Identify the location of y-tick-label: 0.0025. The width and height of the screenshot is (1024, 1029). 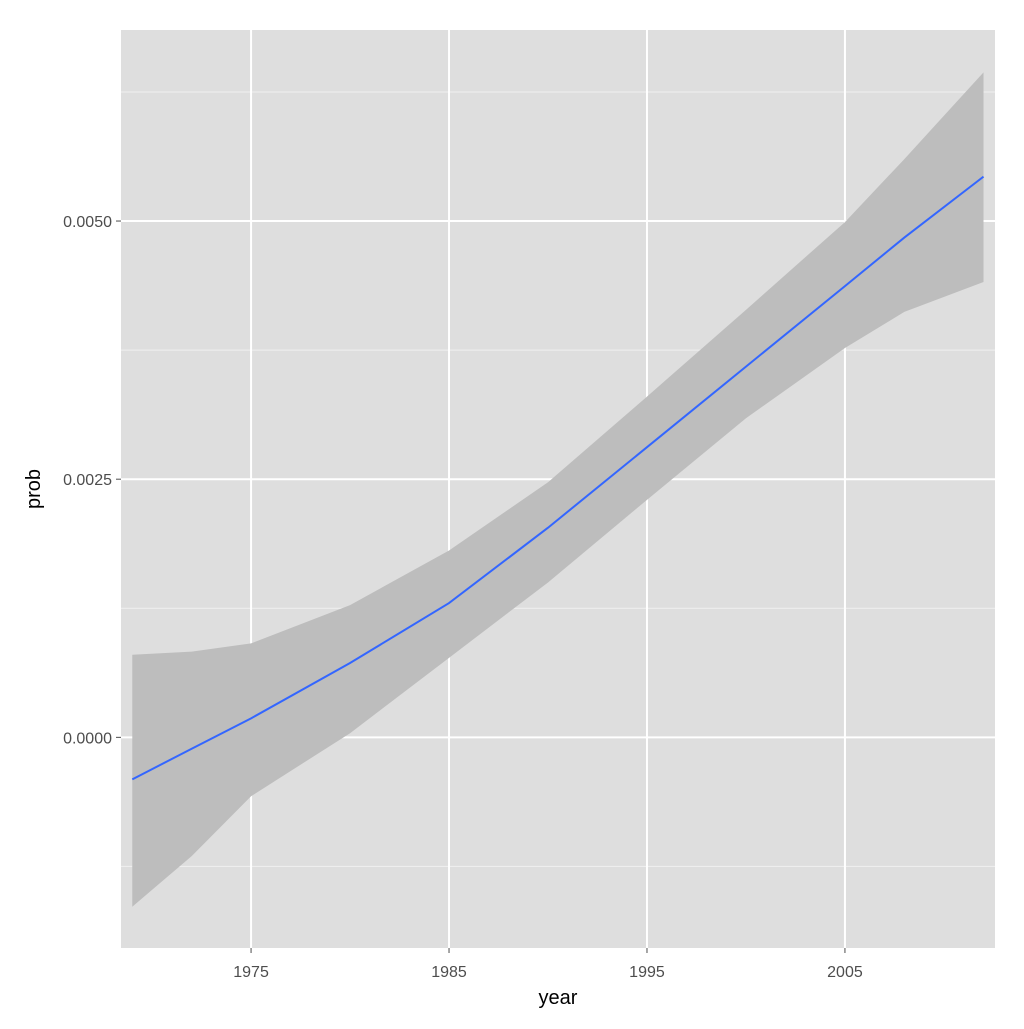
(87, 480).